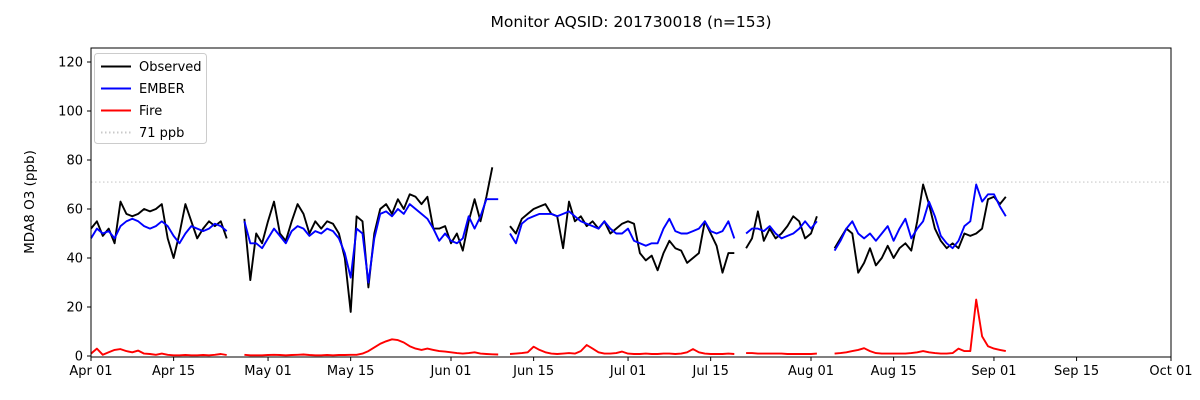  I want to click on x-axis-tick-label: Apr 15, so click(173, 371).